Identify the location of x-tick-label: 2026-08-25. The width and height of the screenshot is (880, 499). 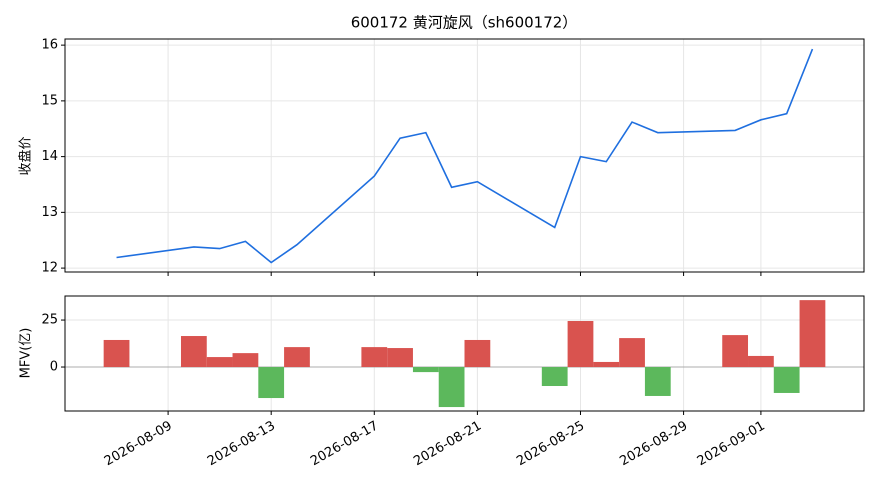
(550, 444).